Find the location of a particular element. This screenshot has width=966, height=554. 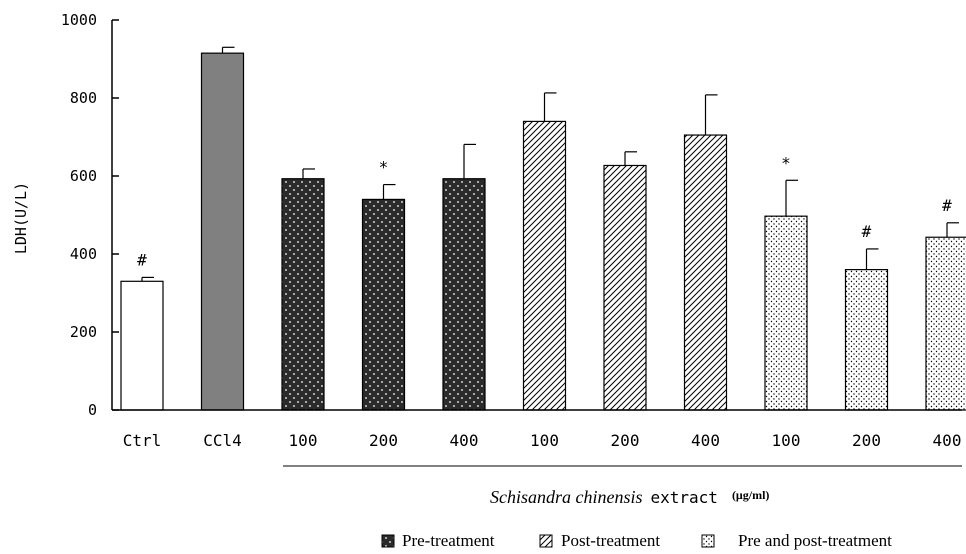

legend-item-post: Post-treatment is located at coordinates (599, 540).